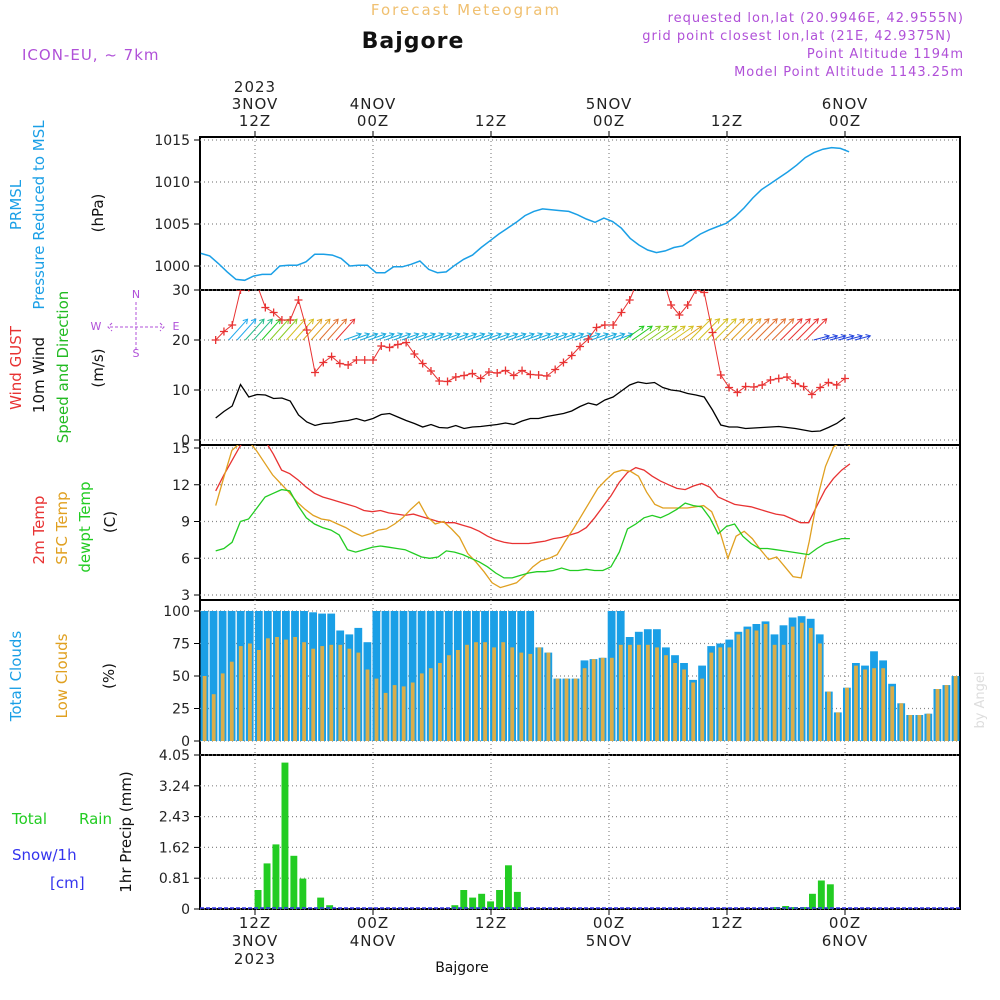  What do you see at coordinates (255, 104) in the screenshot?
I see `top-tick-label: 3NOV` at bounding box center [255, 104].